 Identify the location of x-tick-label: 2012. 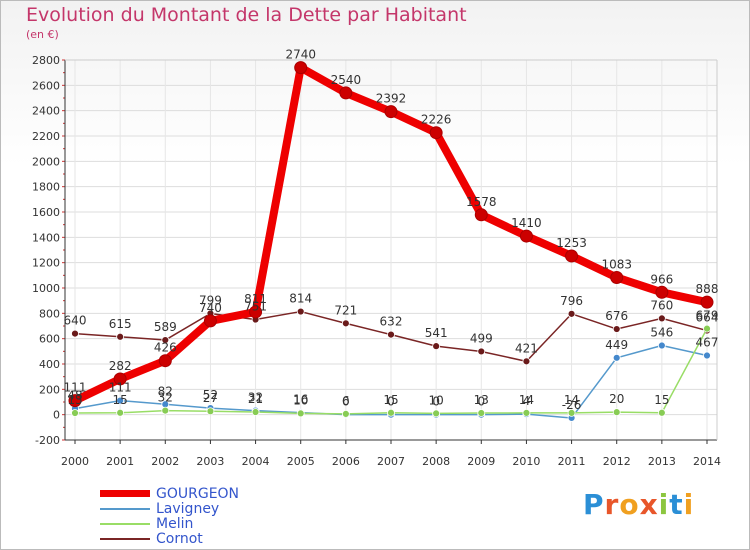
(617, 461).